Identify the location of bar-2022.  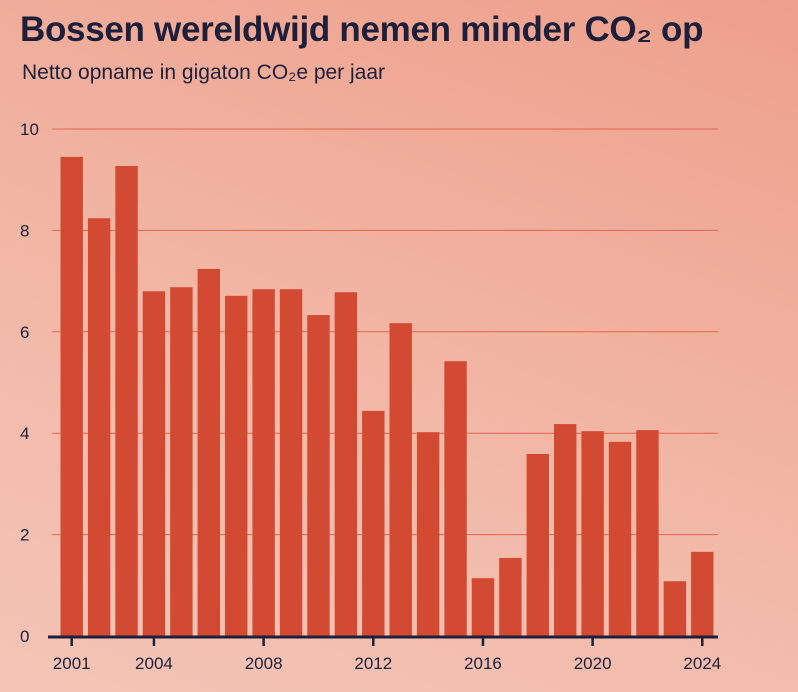
(647, 533).